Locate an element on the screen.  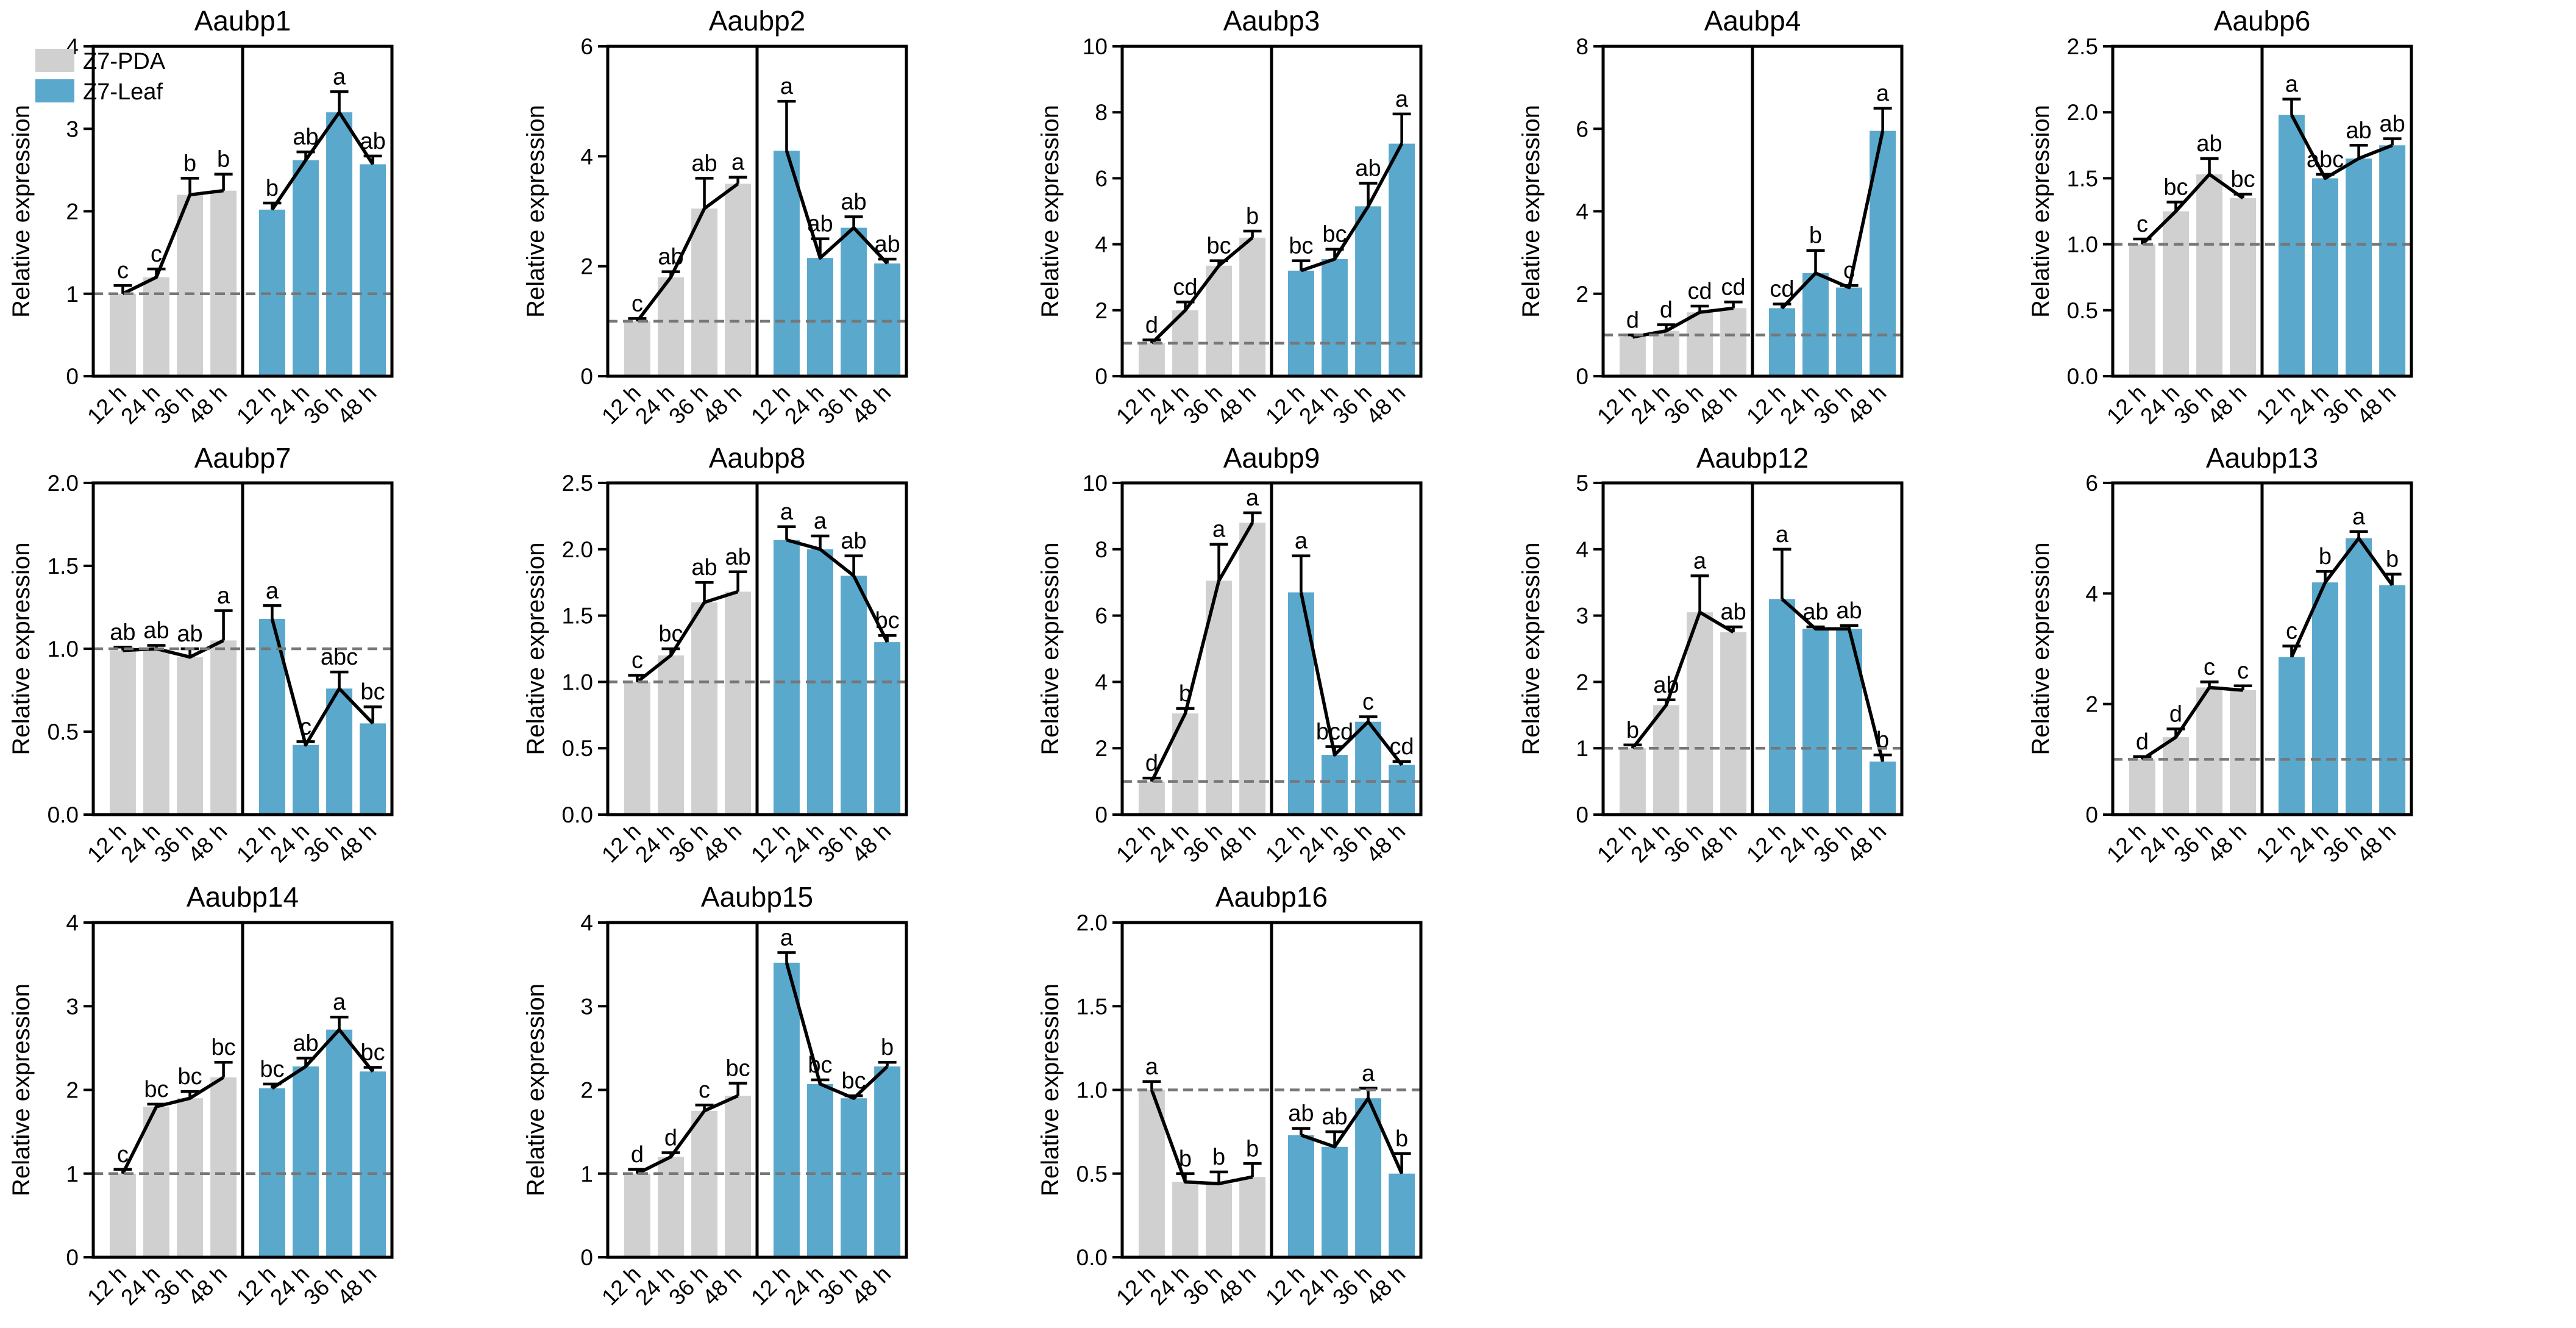
significance-letter: cd is located at coordinates (1185, 287).